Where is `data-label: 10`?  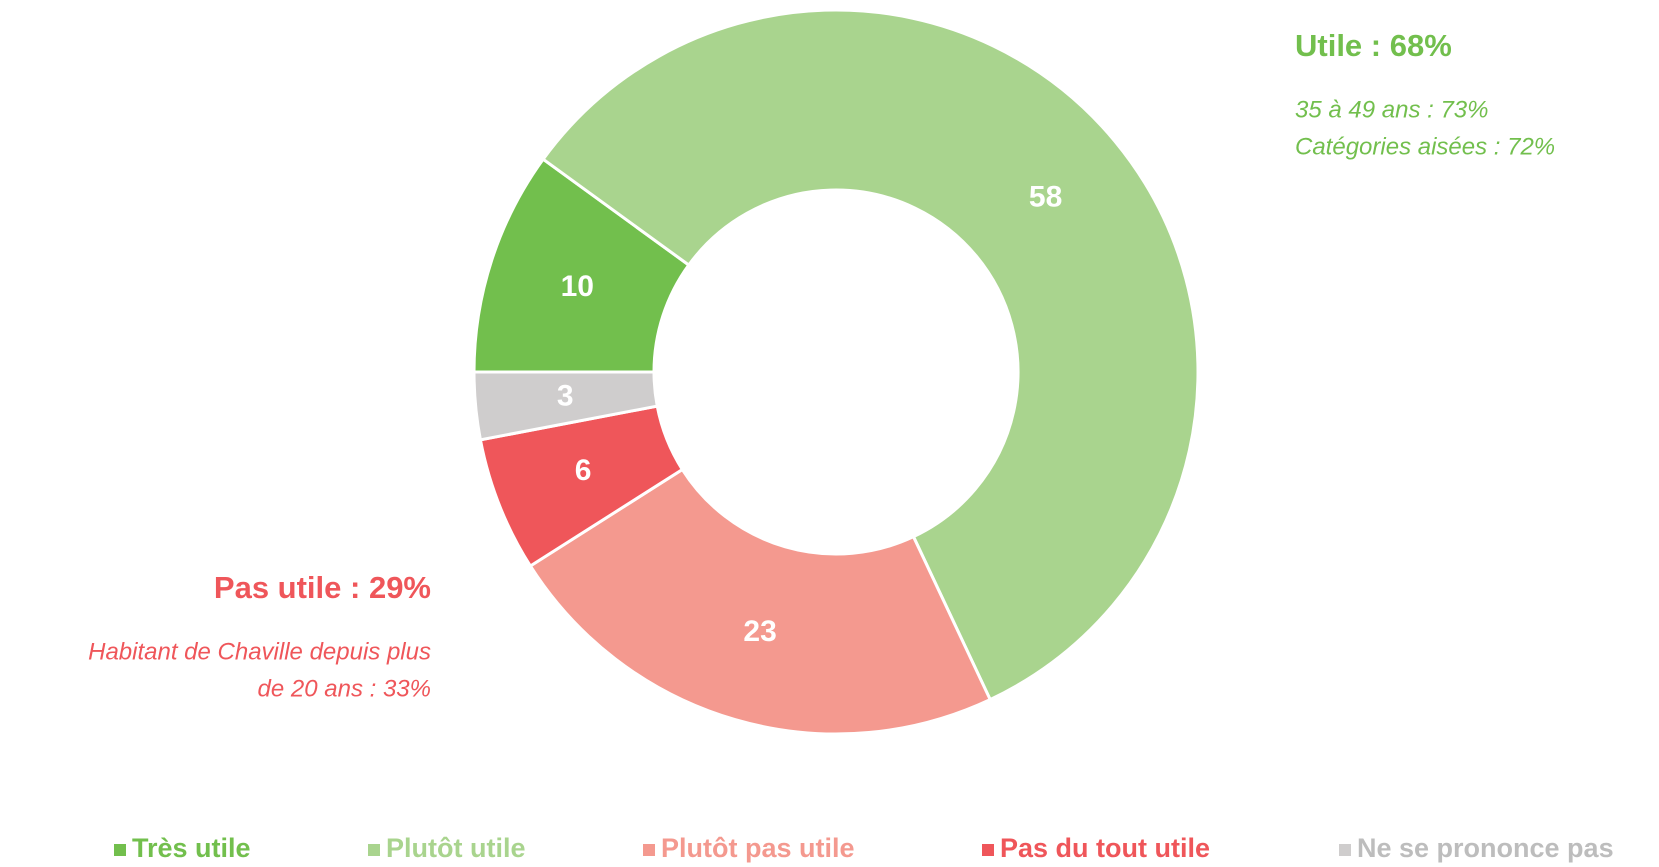 data-label: 10 is located at coordinates (577, 286).